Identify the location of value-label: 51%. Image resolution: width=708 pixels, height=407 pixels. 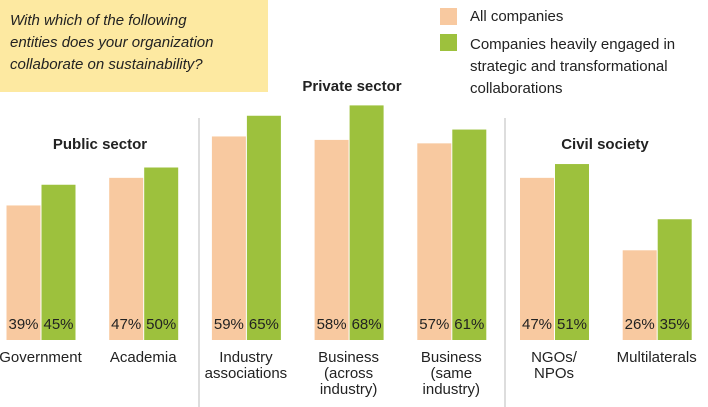
(572, 324).